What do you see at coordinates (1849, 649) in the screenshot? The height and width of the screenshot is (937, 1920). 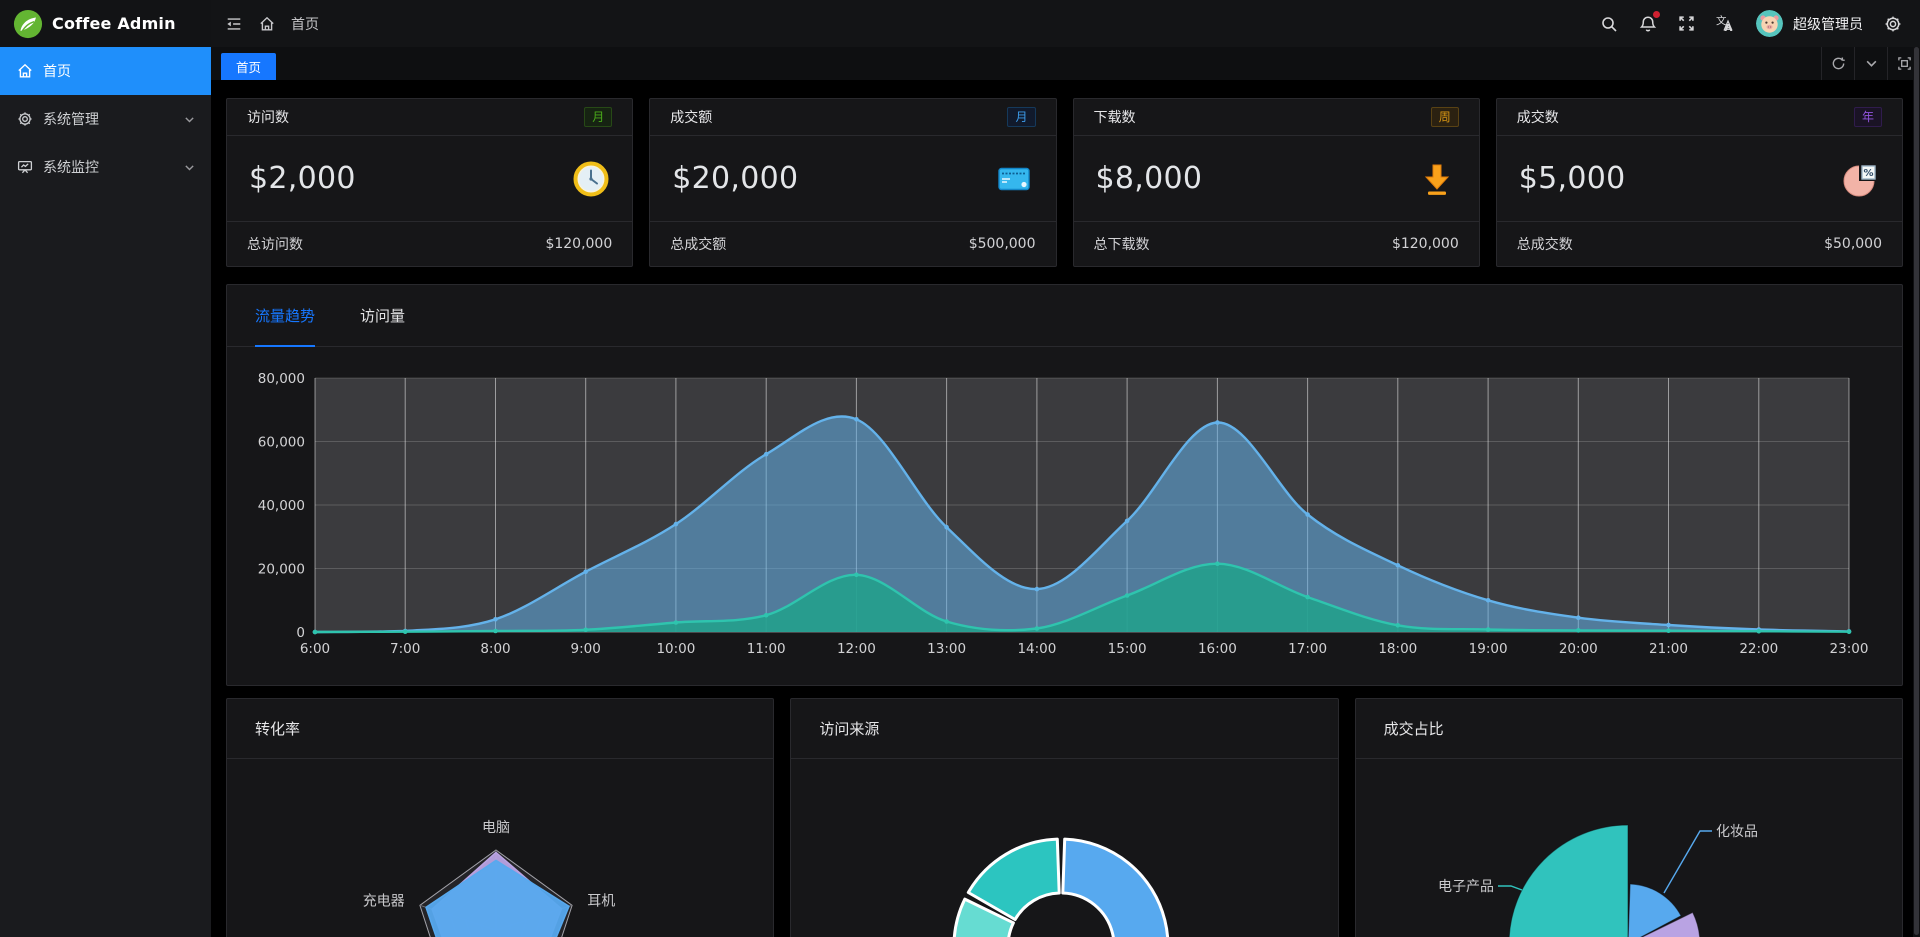 I see `svg-text: 23:00` at bounding box center [1849, 649].